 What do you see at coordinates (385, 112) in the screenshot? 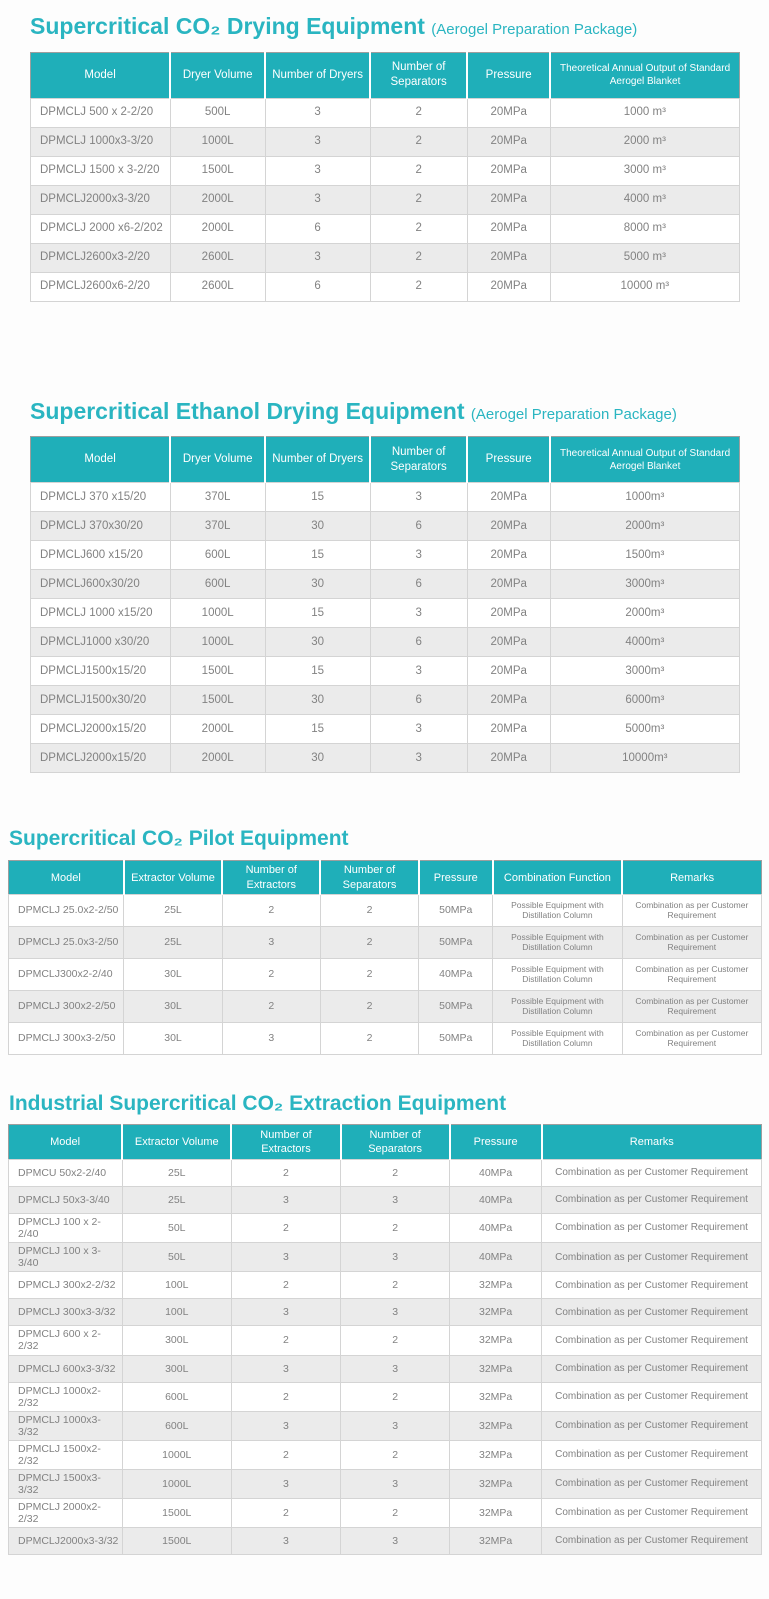
I see `table-row: DPMCLJ 500 x 2-2/20 500L 3 2 20MPa 1000 m³` at bounding box center [385, 112].